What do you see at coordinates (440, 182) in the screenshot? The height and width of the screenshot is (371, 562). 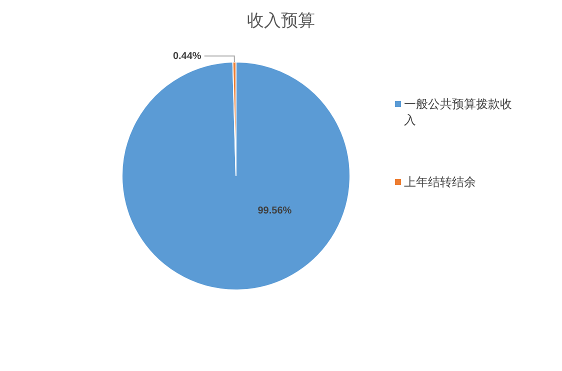 I see `legend-label: 上年结转结余` at bounding box center [440, 182].